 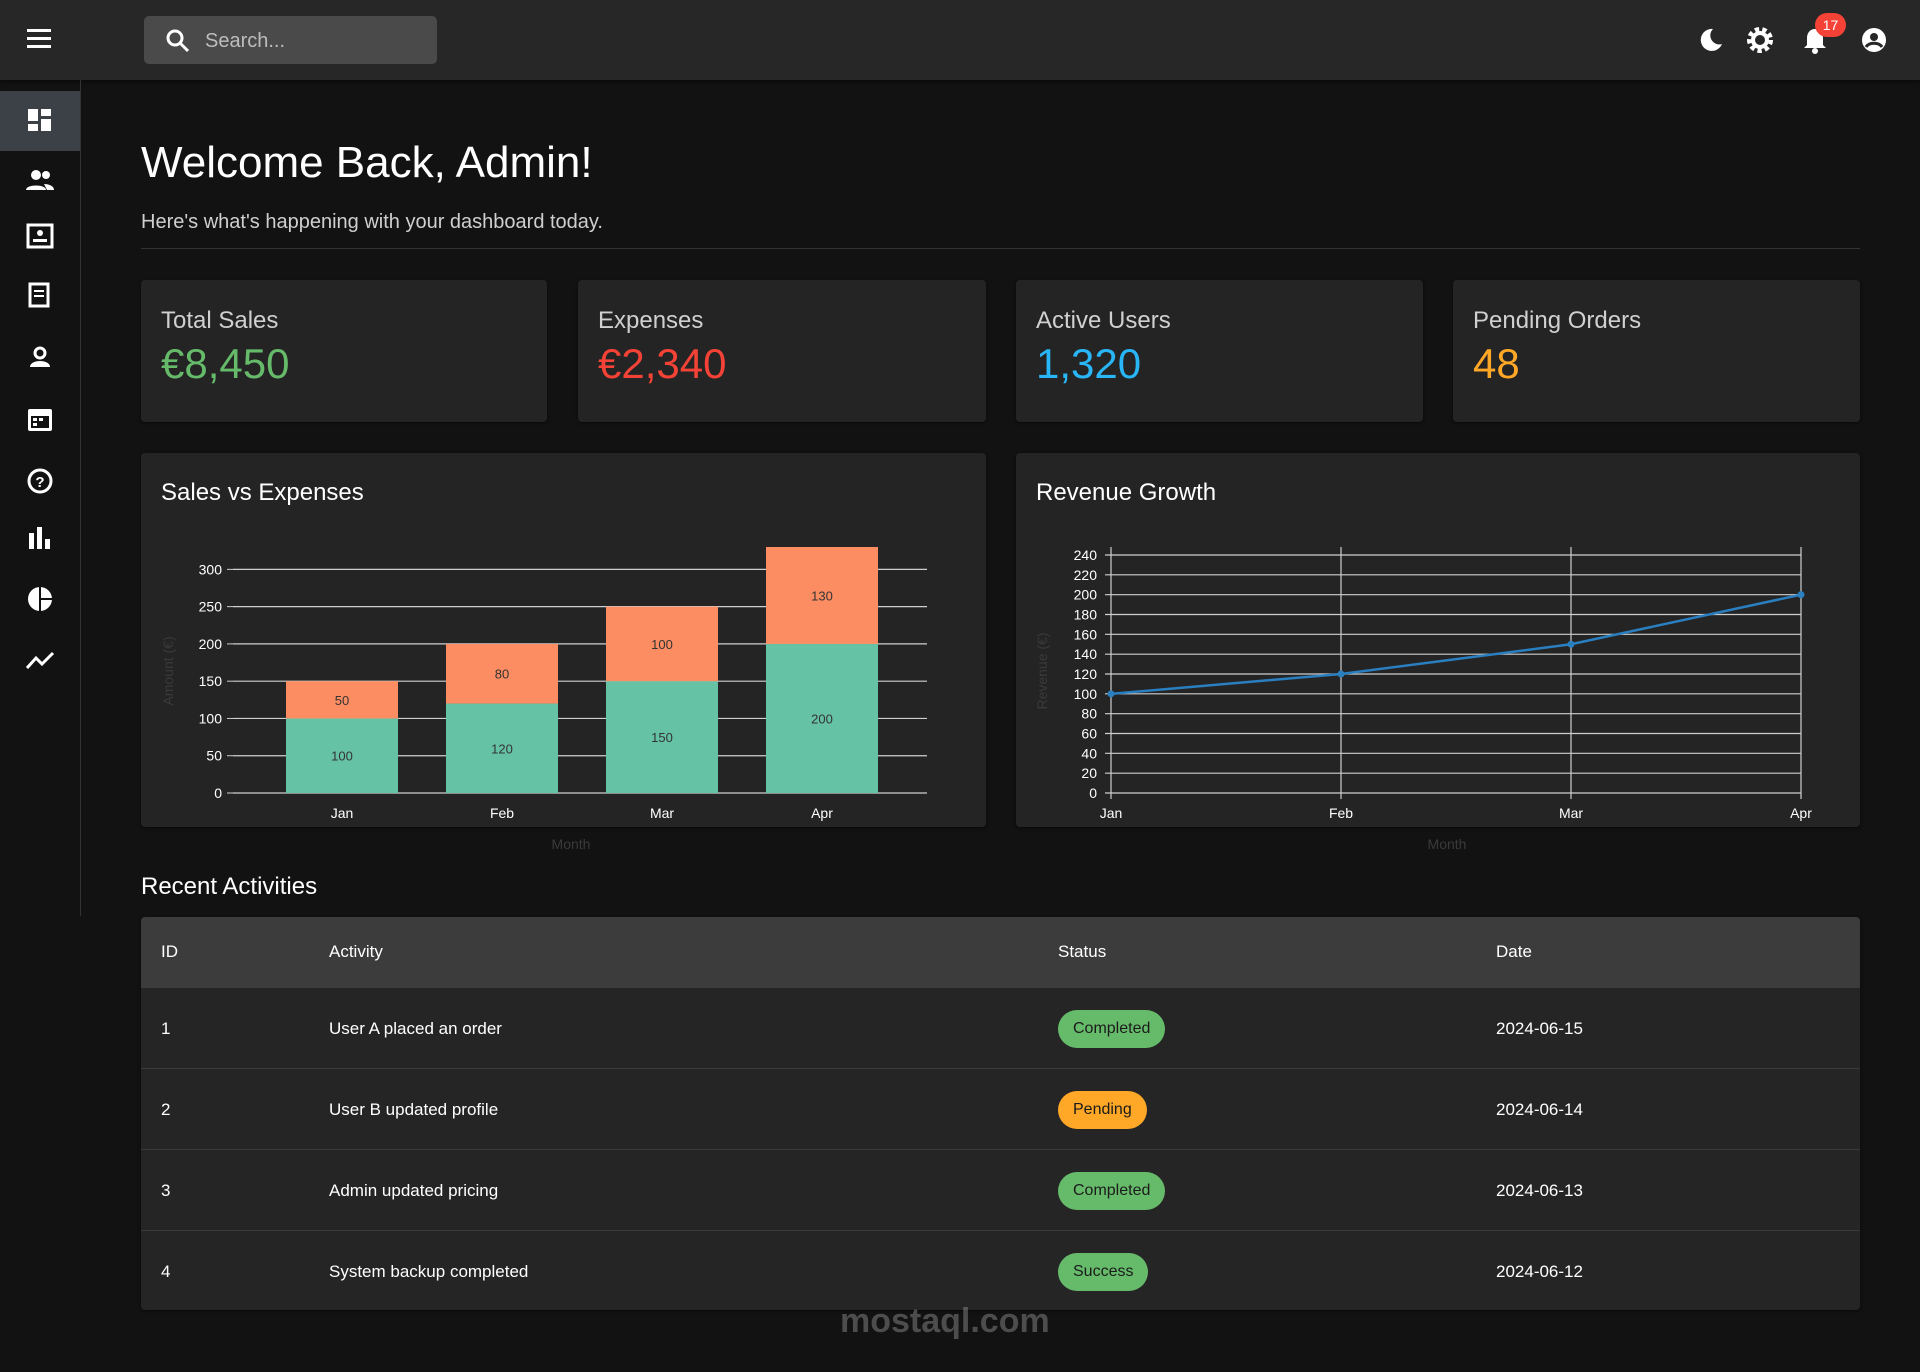 What do you see at coordinates (211, 681) in the screenshot?
I see `y-tick-label: 150` at bounding box center [211, 681].